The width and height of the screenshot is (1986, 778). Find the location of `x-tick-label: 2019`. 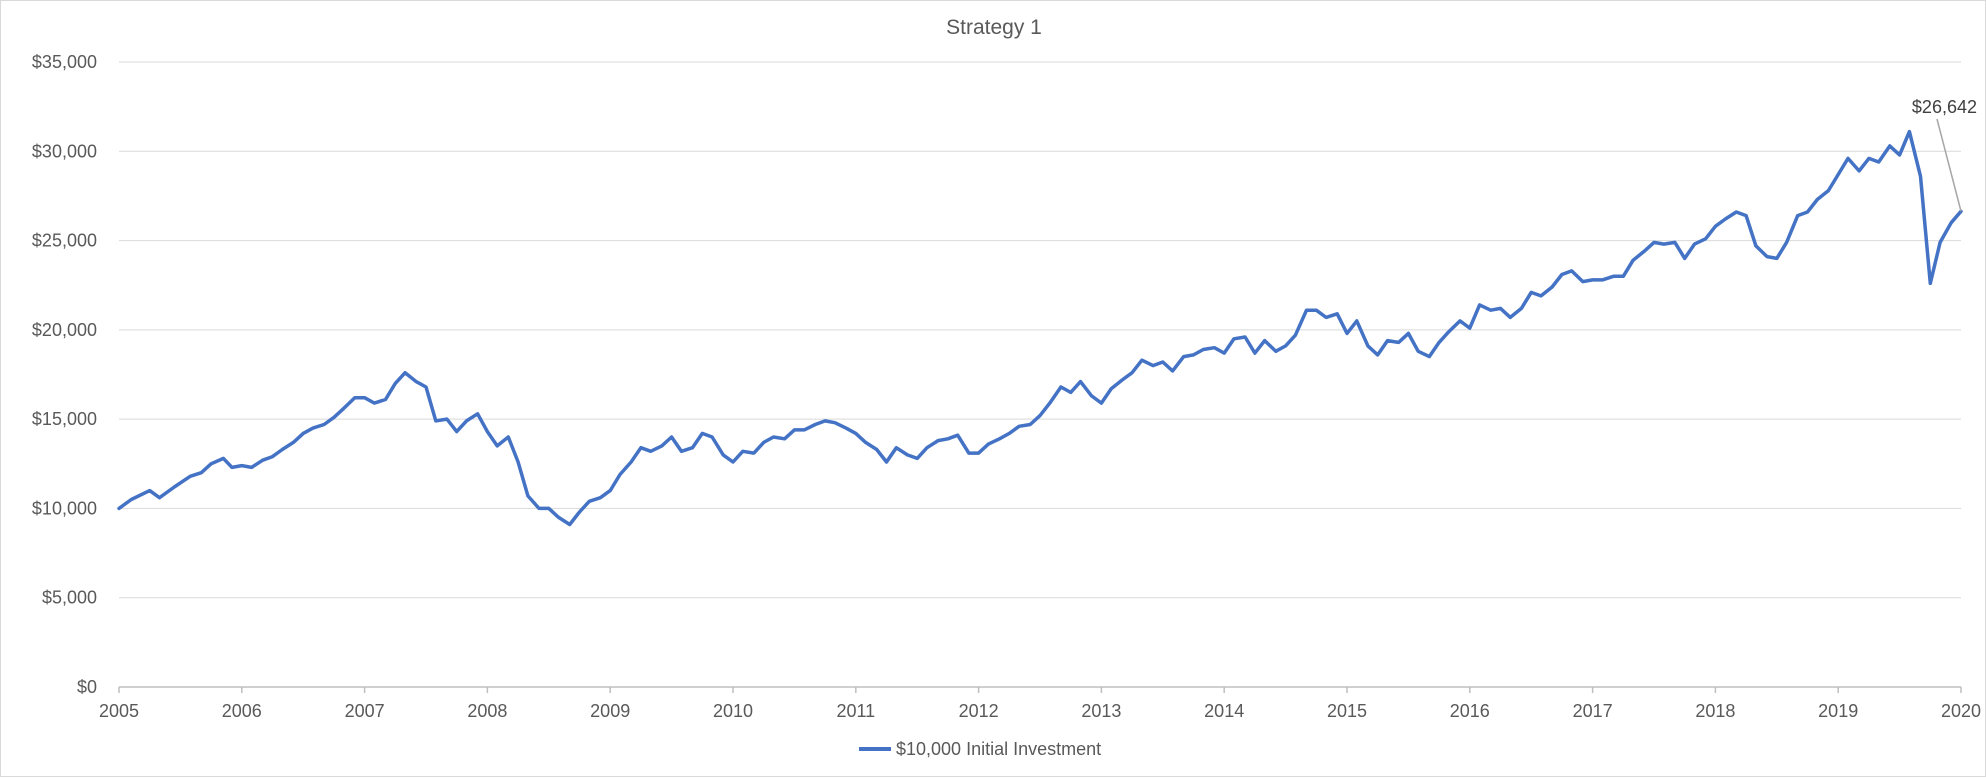

x-tick-label: 2019 is located at coordinates (1838, 711).